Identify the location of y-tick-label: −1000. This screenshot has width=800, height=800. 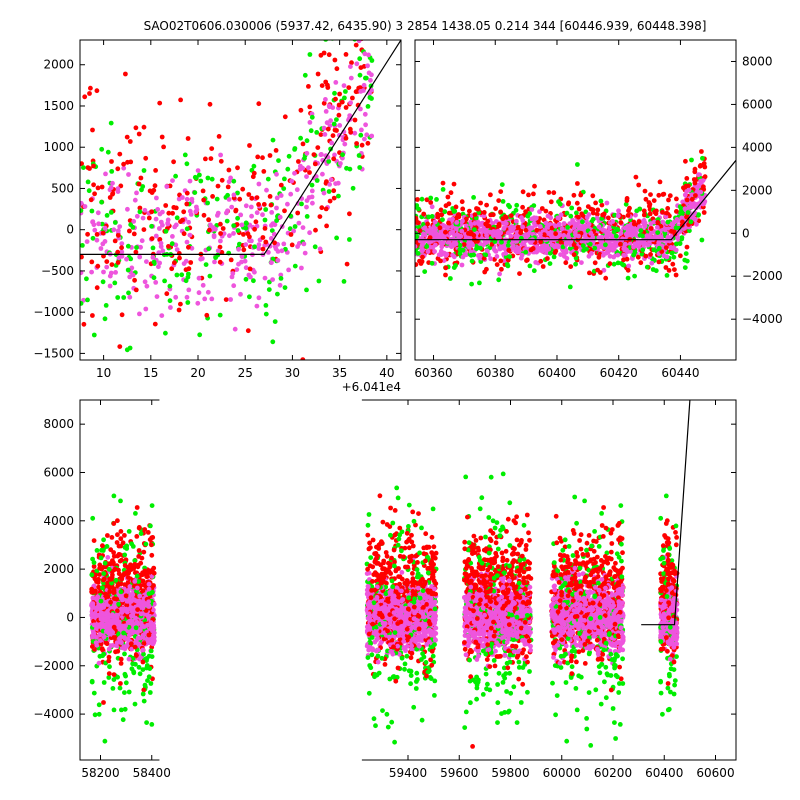
(53, 312).